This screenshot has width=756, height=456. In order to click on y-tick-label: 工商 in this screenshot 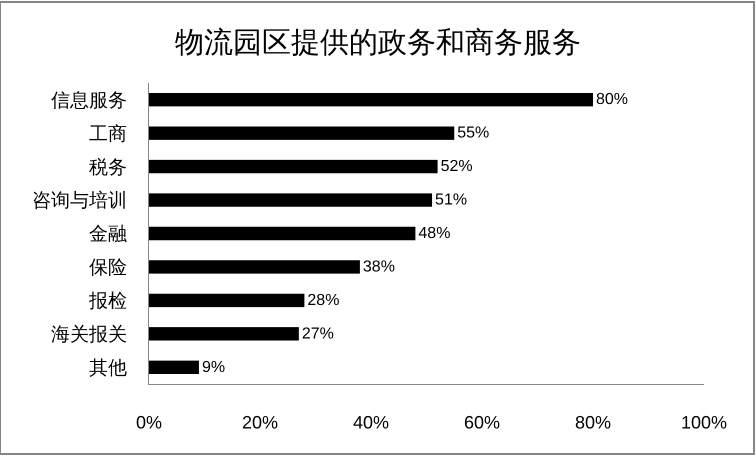, I will do `click(108, 133)`.